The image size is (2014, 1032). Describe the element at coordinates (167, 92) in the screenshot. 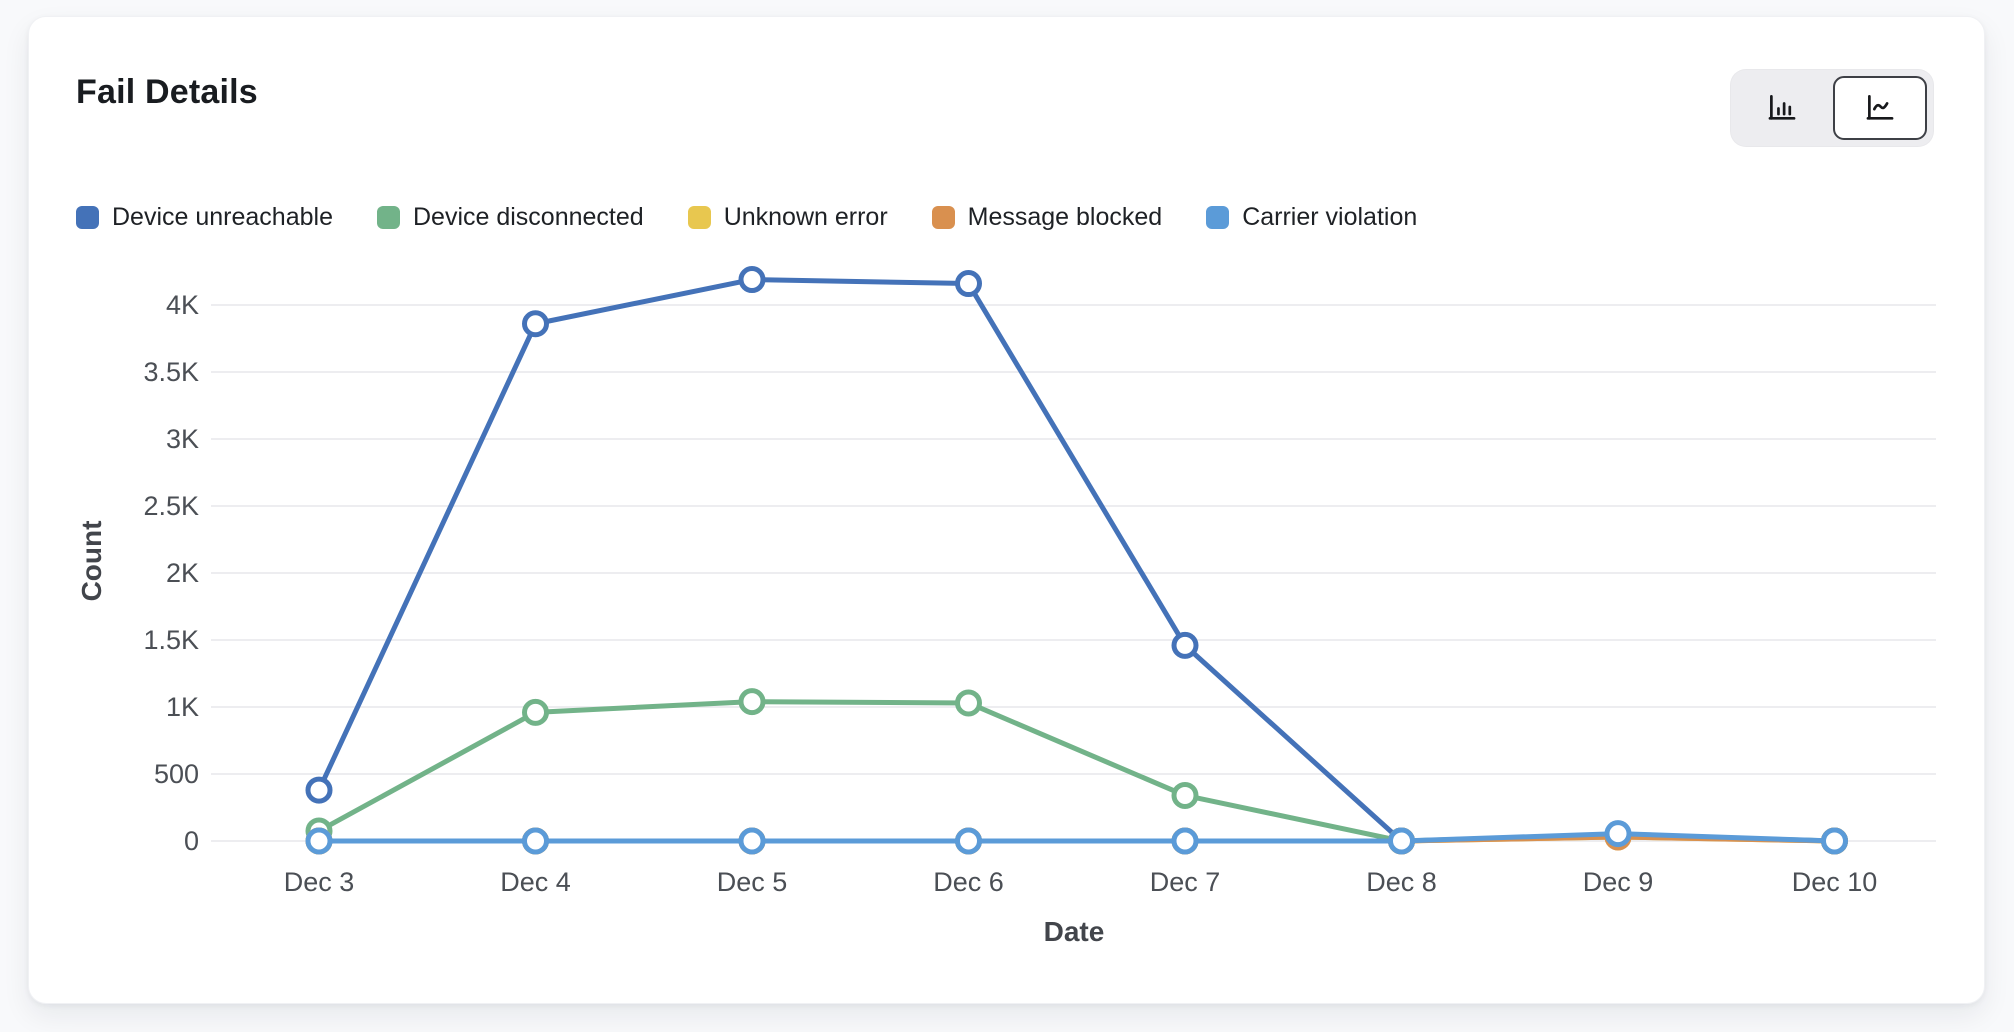

I see `page-title: Fail Details` at that location.